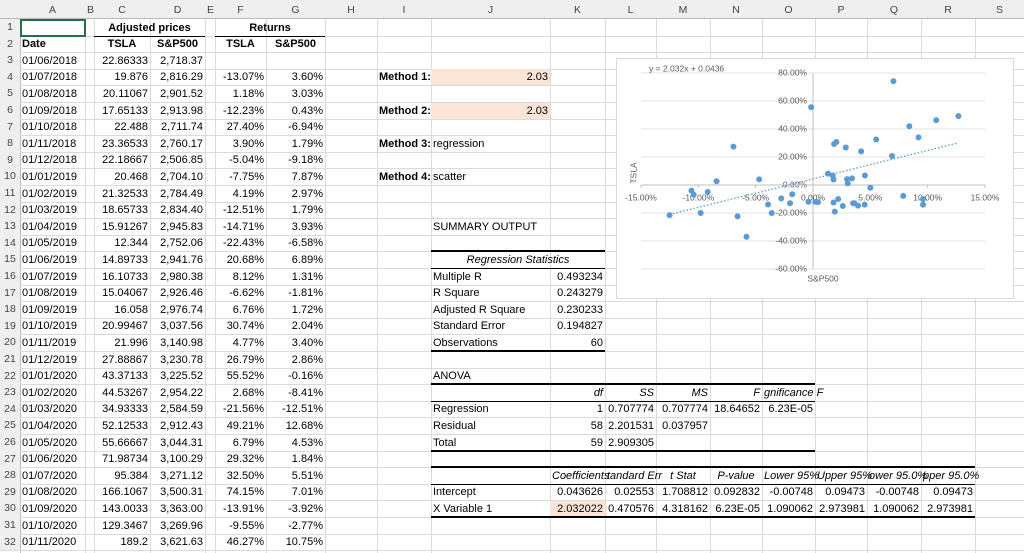 The height and width of the screenshot is (553, 1024). What do you see at coordinates (125, 293) in the screenshot?
I see `value-cell: 15.04067` at bounding box center [125, 293].